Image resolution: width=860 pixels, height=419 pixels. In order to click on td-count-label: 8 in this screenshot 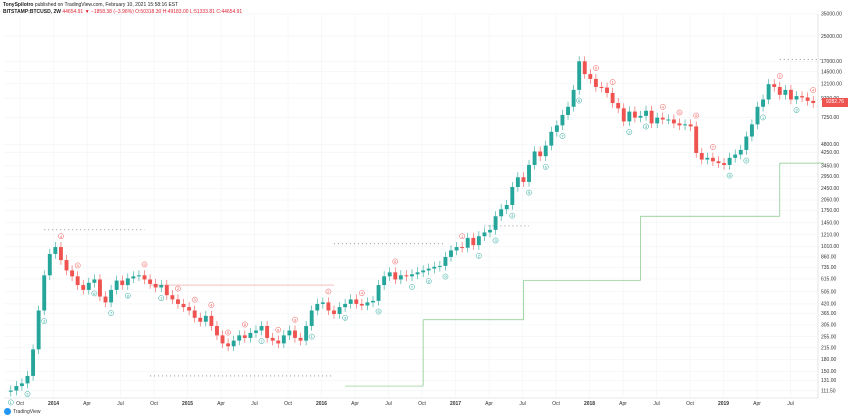, I will do `click(579, 100)`.